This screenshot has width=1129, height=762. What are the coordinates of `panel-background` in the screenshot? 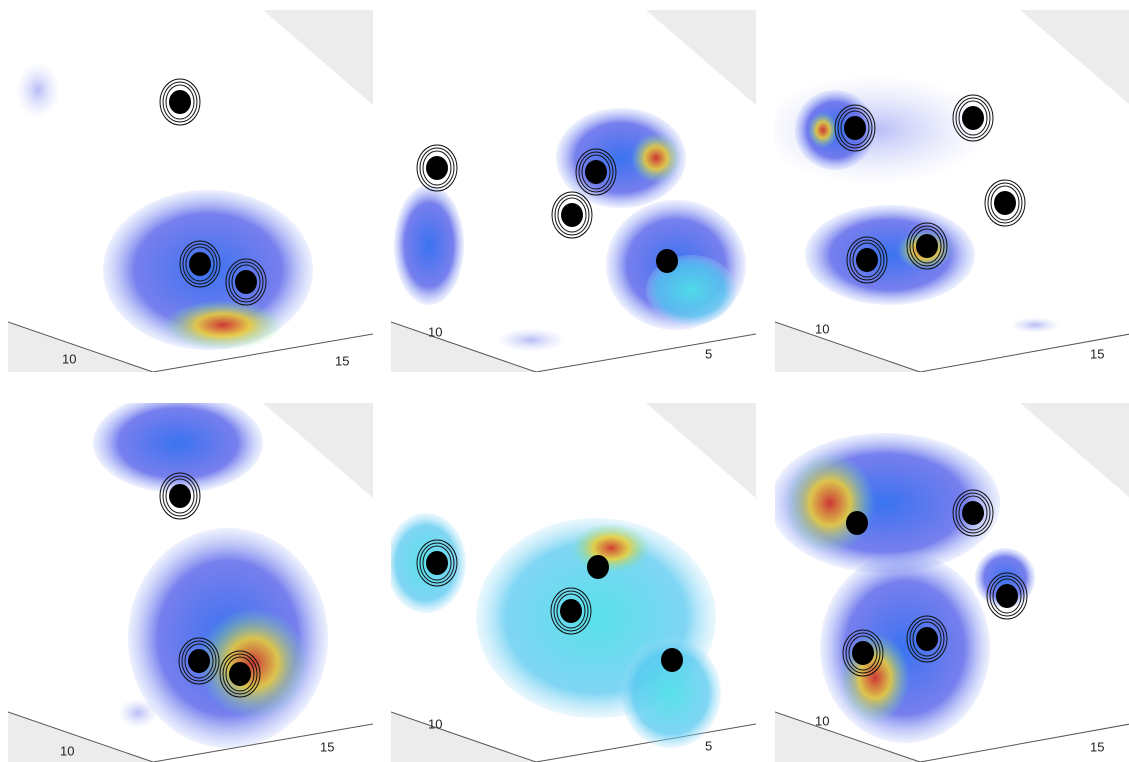 It's located at (952, 191).